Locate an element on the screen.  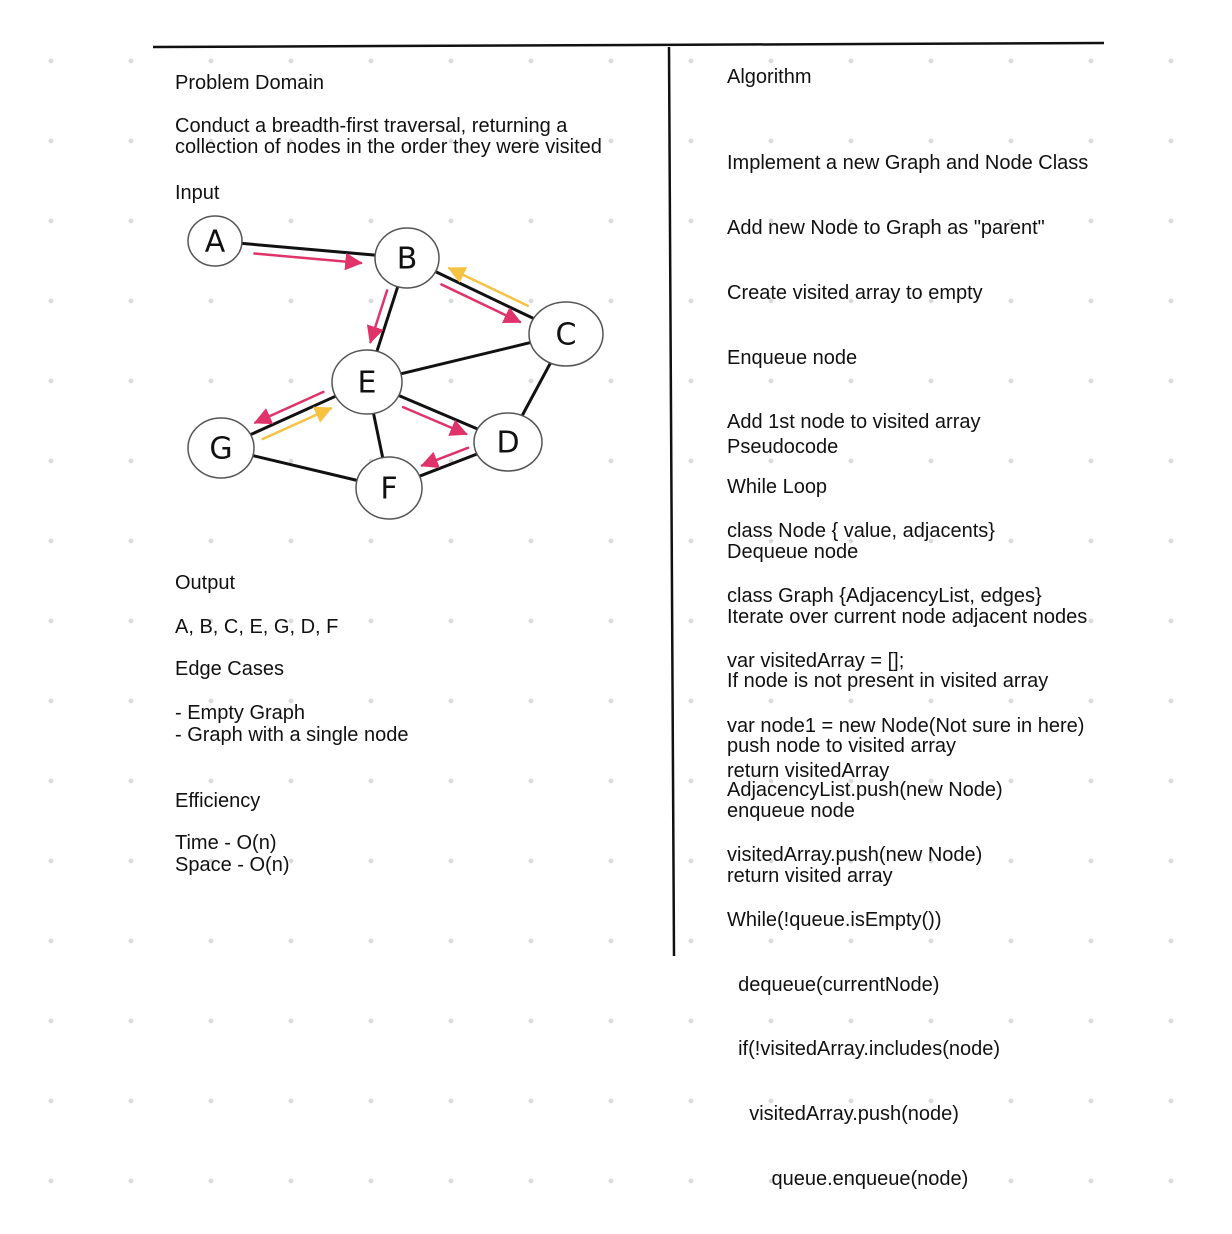
graph-node-e: E is located at coordinates (367, 382).